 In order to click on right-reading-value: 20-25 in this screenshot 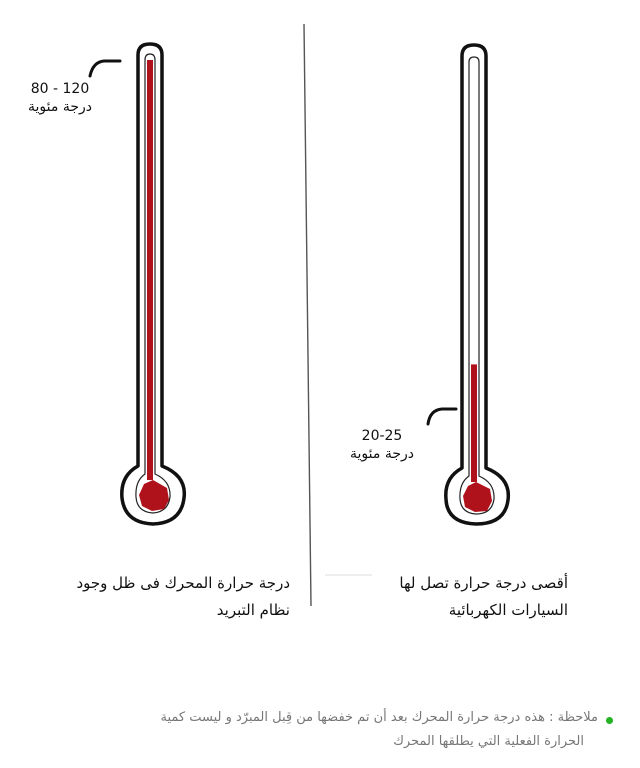, I will do `click(382, 436)`.